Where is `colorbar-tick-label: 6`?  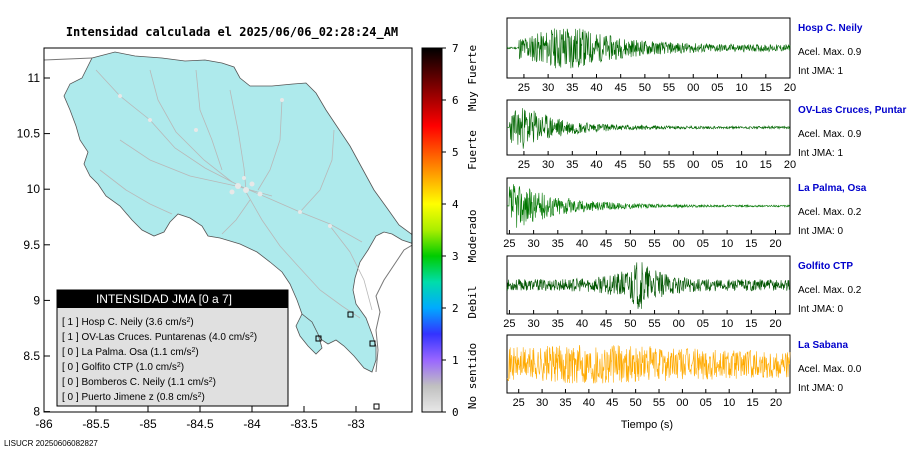 colorbar-tick-label: 6 is located at coordinates (455, 100).